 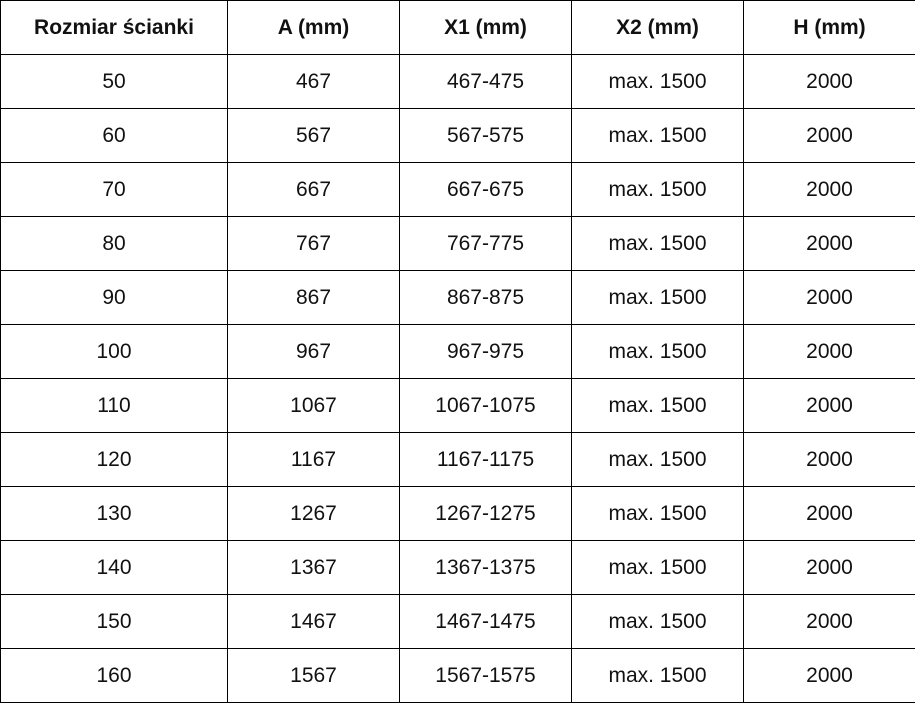 I want to click on table-row: 70 667 667-675 max. 1500 2000, so click(x=457, y=189).